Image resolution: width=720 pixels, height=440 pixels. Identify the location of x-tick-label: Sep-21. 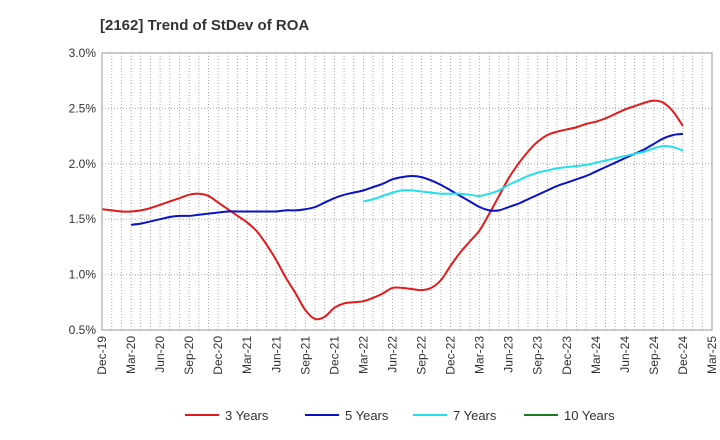
(305, 355).